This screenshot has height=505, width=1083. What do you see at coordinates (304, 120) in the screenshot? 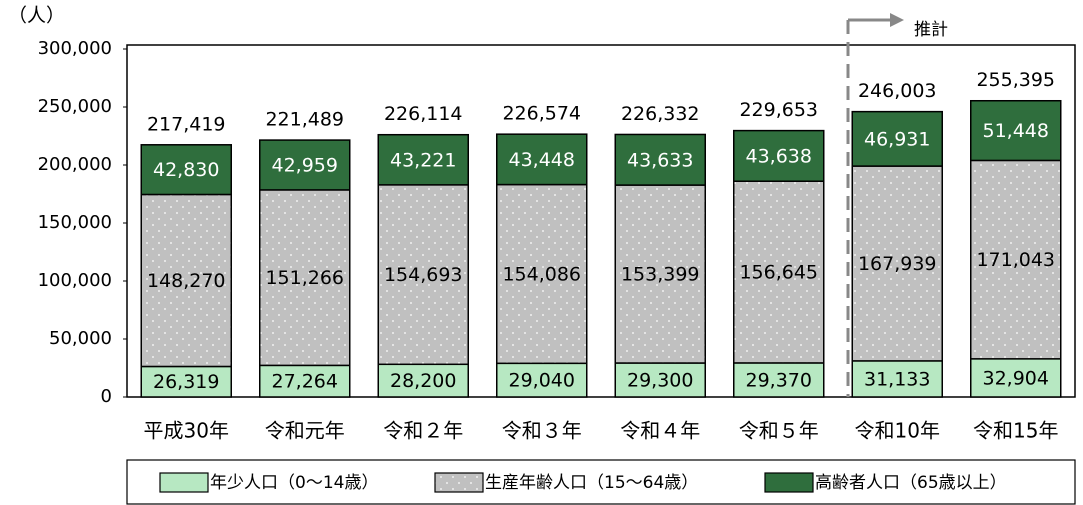
I see `total-label: 221,489` at bounding box center [304, 120].